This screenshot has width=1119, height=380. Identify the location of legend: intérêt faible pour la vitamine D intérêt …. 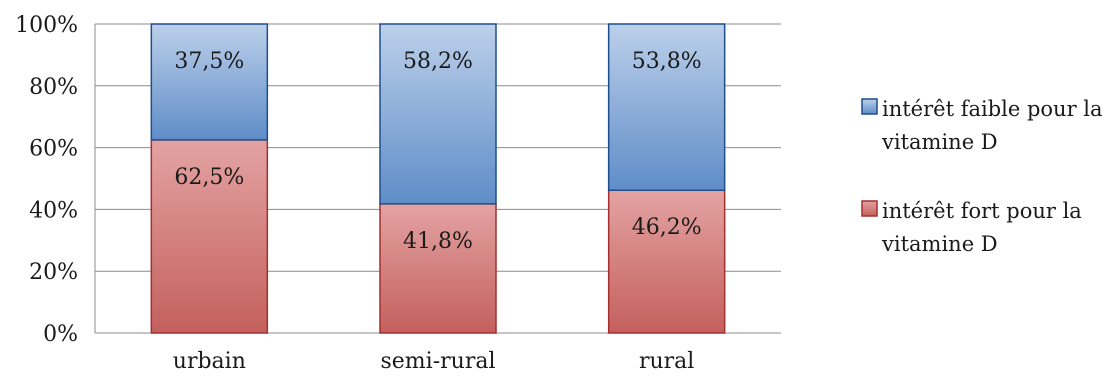
(982, 176).